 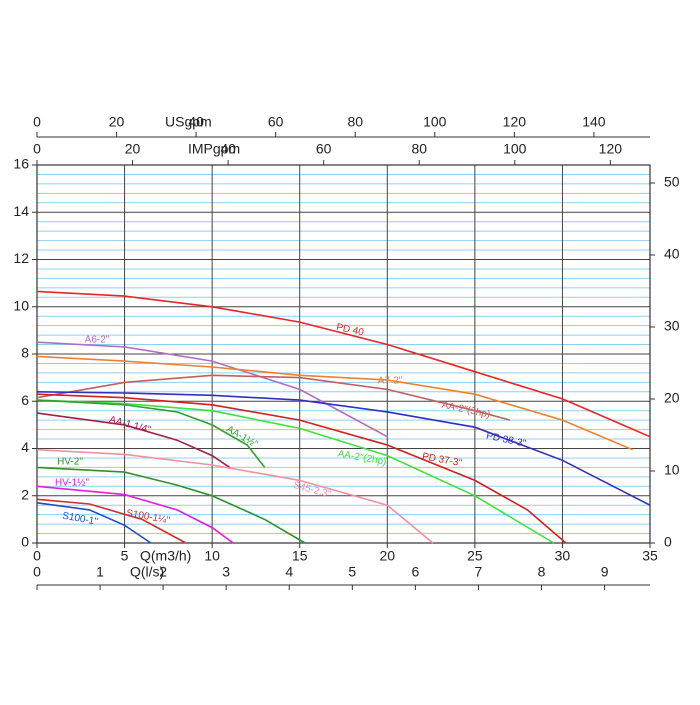 I want to click on y2-tick-label: 50, so click(x=672, y=182).